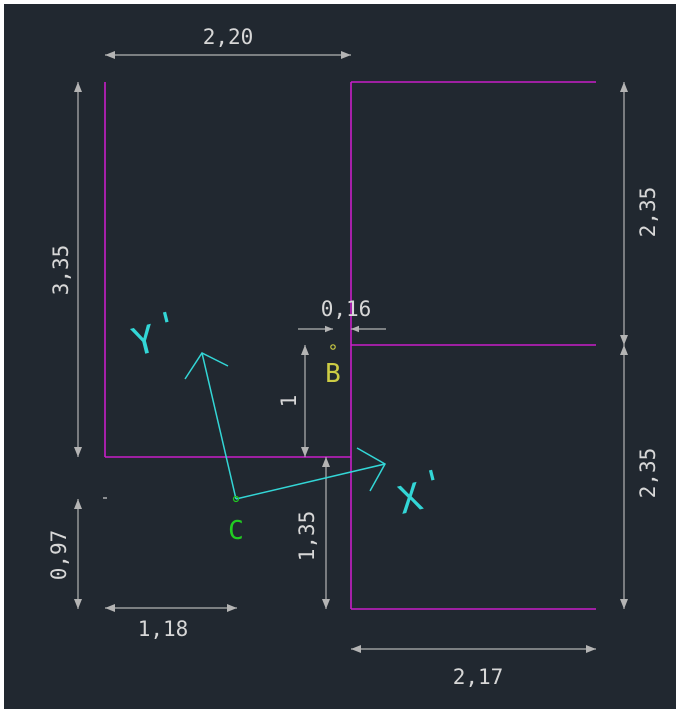 Image resolution: width=680 pixels, height=713 pixels. What do you see at coordinates (648, 212) in the screenshot?
I see `dim-right-upper-text: 2,35` at bounding box center [648, 212].